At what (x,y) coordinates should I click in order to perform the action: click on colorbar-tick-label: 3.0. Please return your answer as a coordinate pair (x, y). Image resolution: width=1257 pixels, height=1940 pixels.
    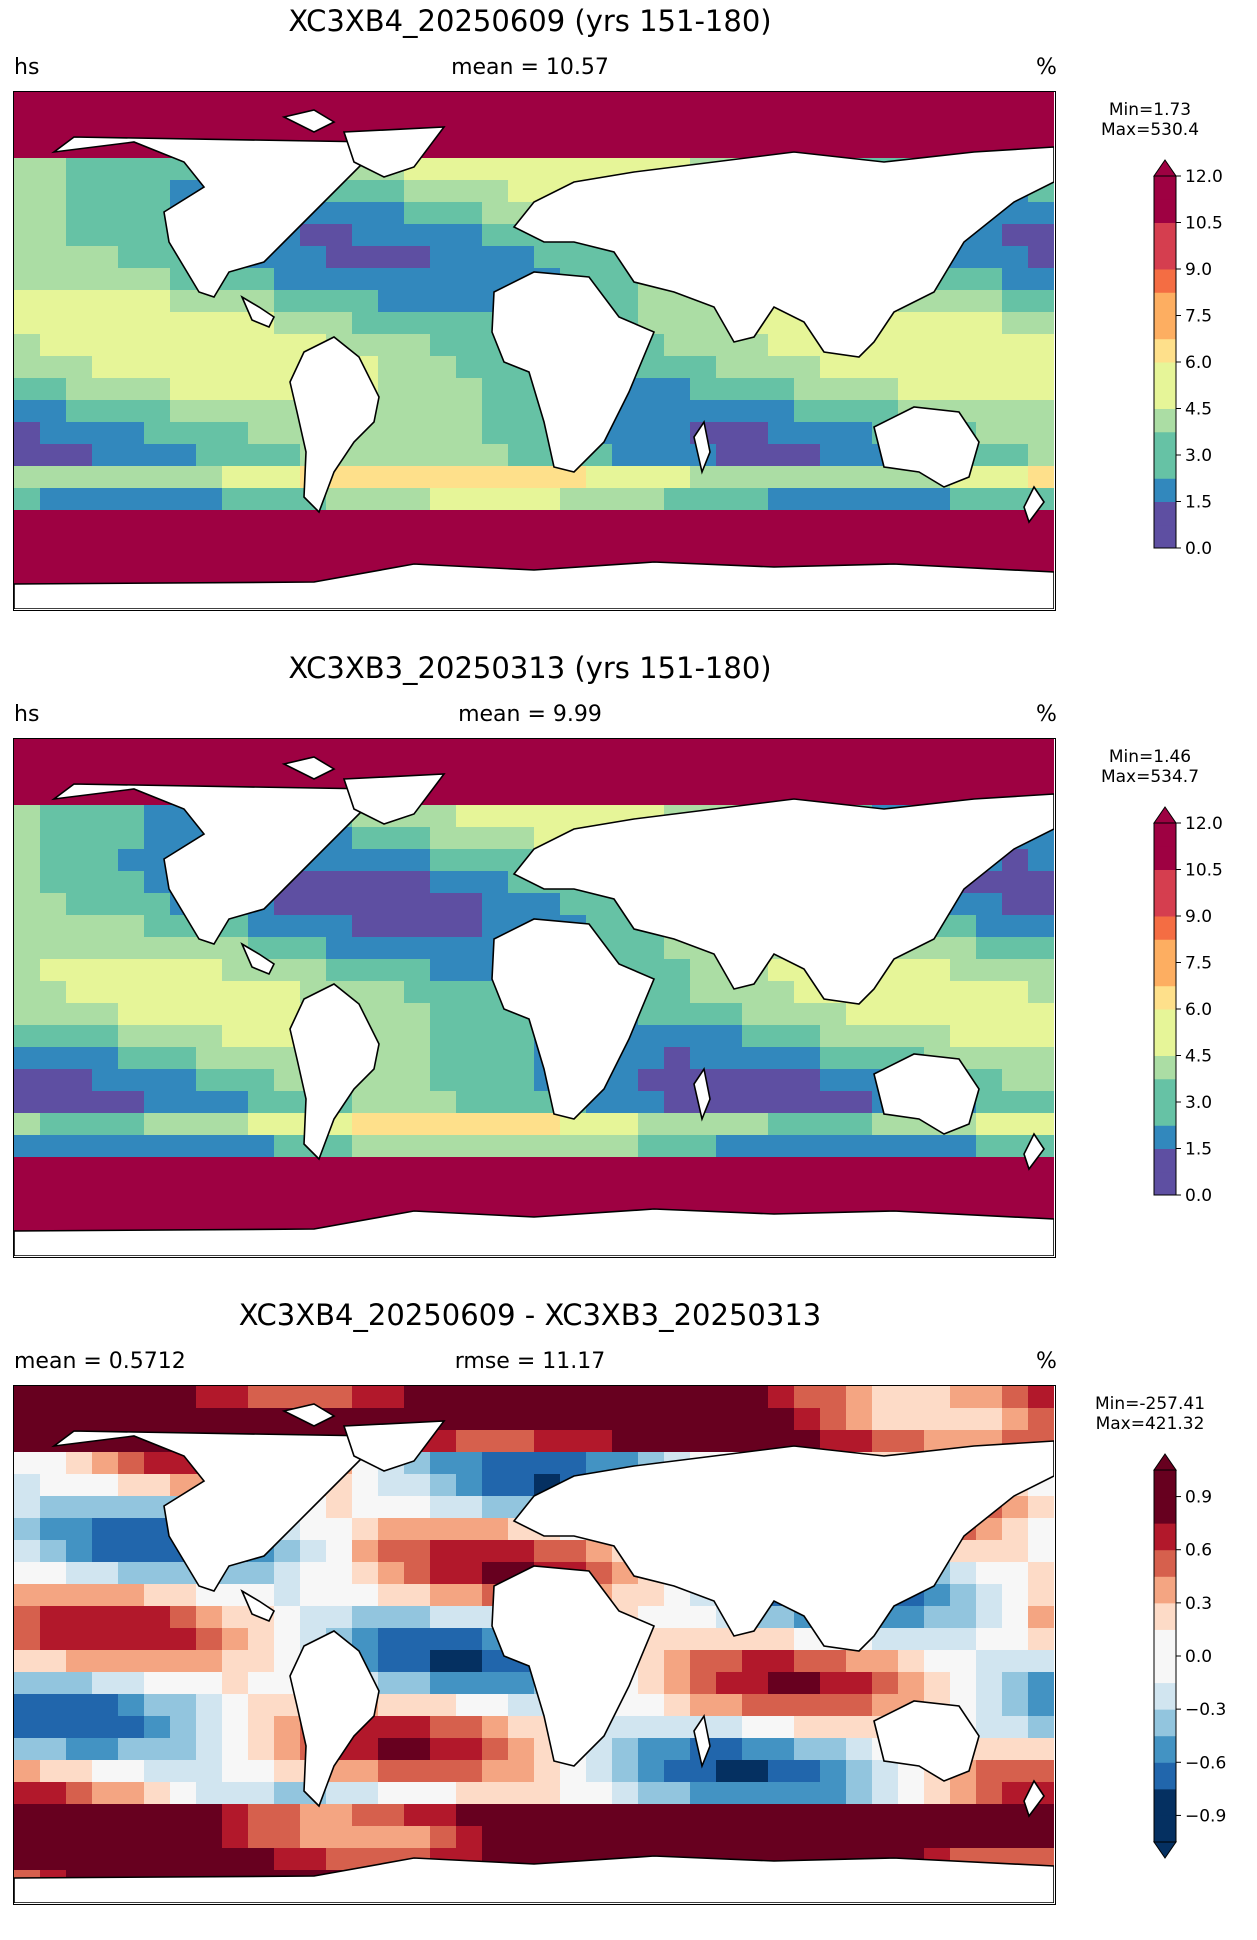
    Looking at the image, I should click on (1198, 1103).